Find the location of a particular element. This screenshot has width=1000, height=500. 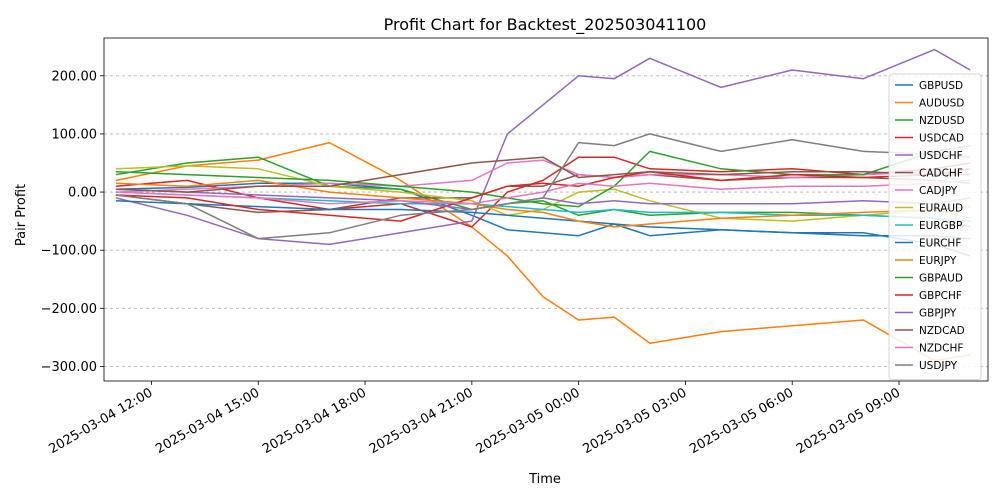

x-tick-label: 2025-03-05 00:00 is located at coordinates (528, 421).